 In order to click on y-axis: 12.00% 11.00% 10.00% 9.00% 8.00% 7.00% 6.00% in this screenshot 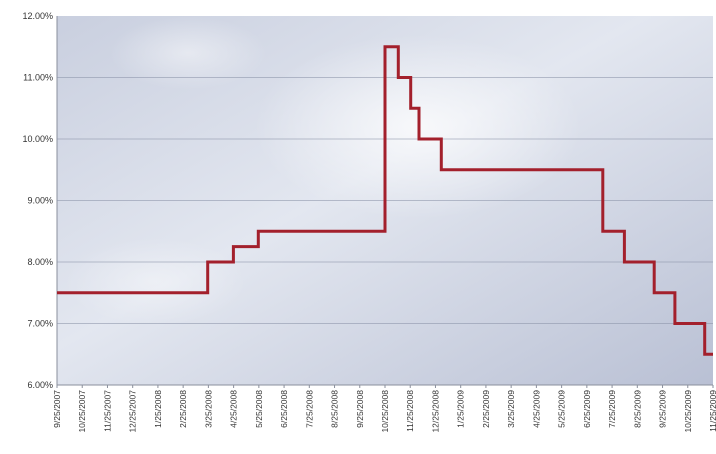, I will do `click(37, 200)`.